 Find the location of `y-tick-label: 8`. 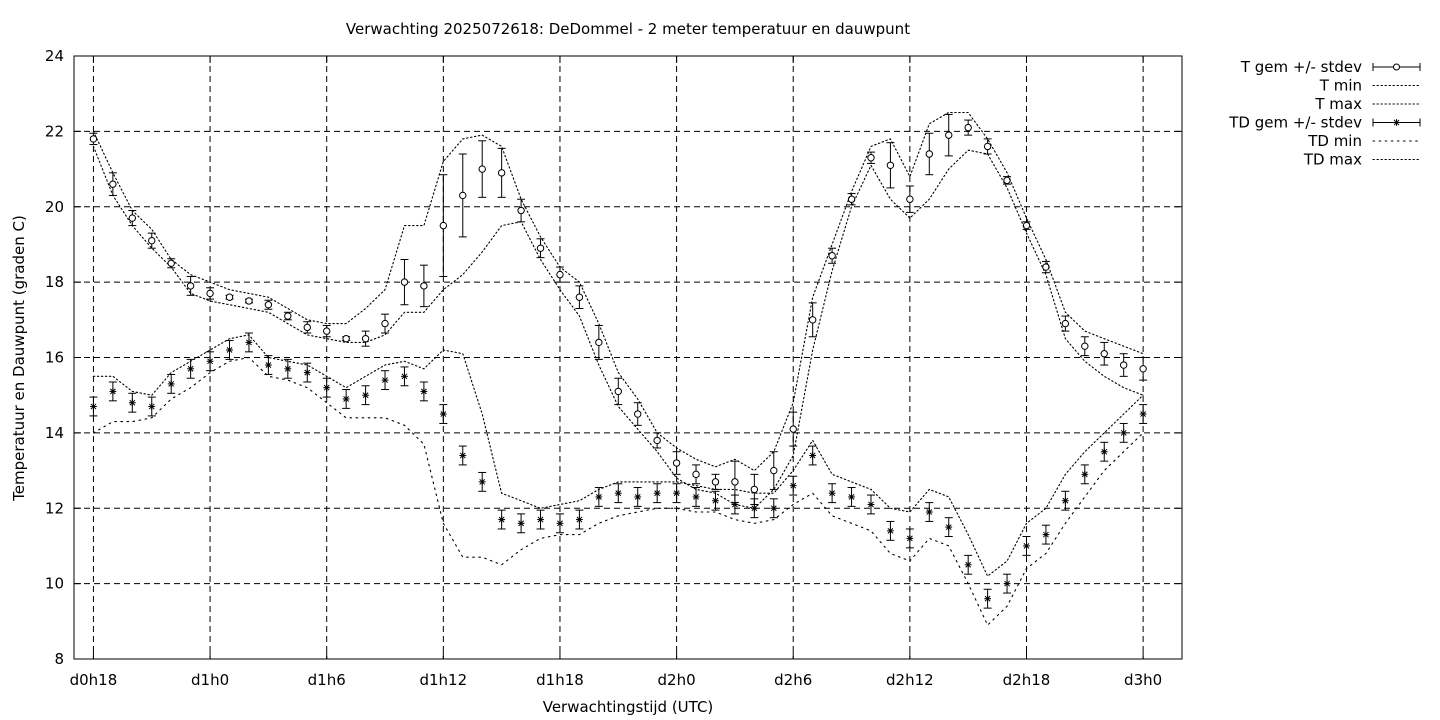

y-tick-label: 8 is located at coordinates (59, 659).